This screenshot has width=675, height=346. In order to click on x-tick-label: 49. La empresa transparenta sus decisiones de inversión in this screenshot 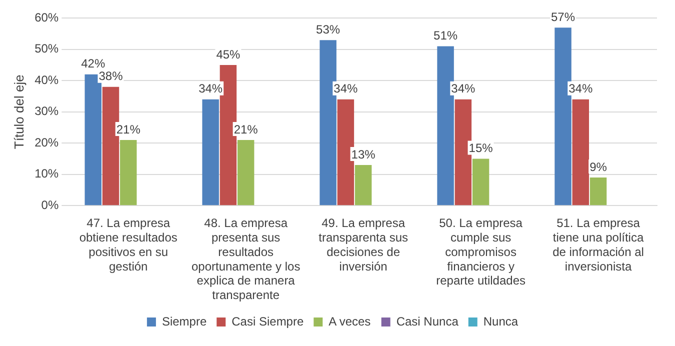, I will do `click(363, 245)`.